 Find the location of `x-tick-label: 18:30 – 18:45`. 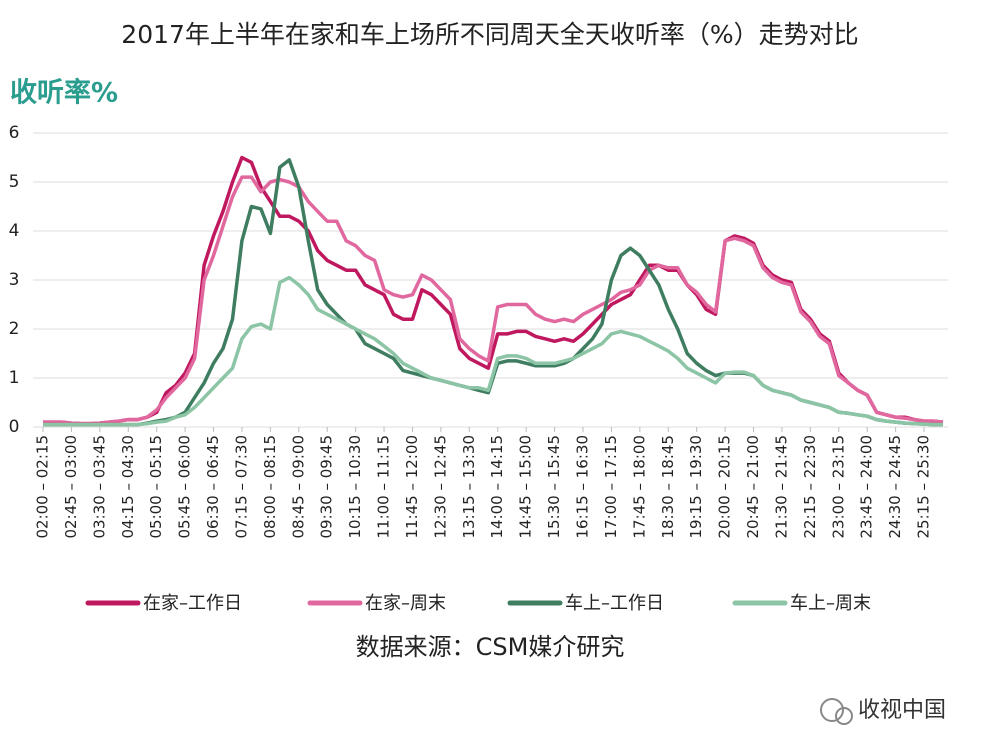

x-tick-label: 18:30 – 18:45 is located at coordinates (668, 487).